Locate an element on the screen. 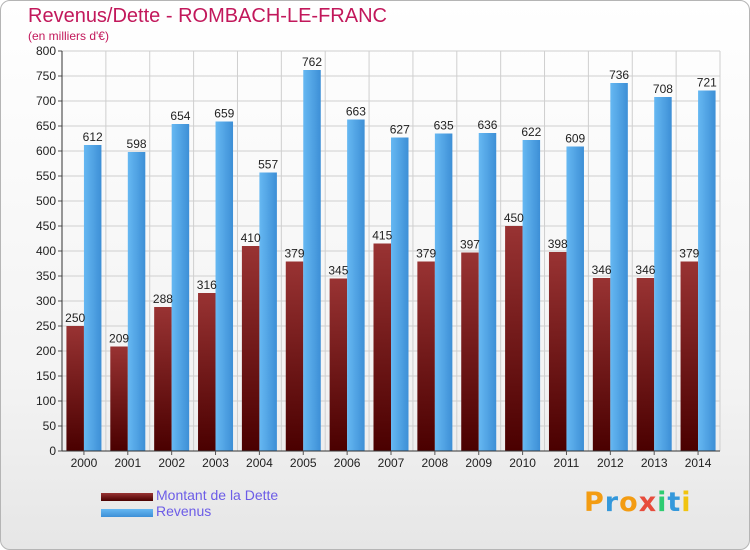  bar-revenus-2000 is located at coordinates (92, 298).